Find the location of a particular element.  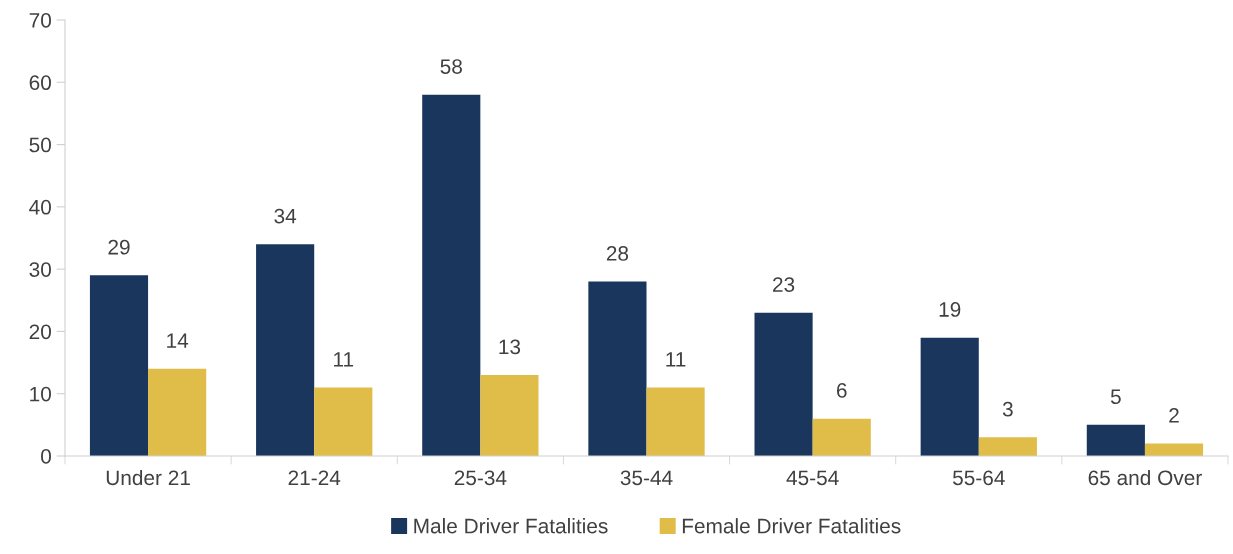

data-label: 19 is located at coordinates (950, 309).